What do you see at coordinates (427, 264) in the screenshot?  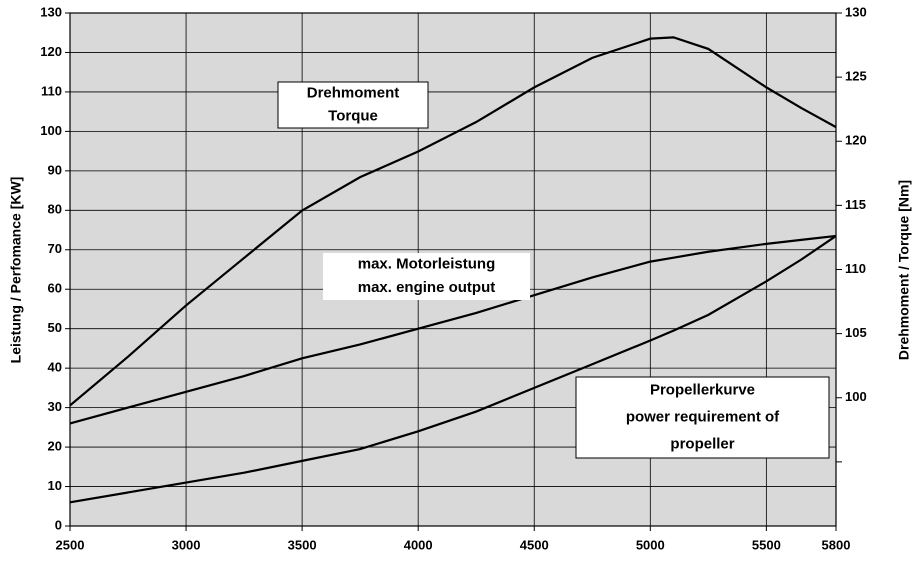 I see `annotation-text: max. Motorleistung` at bounding box center [427, 264].